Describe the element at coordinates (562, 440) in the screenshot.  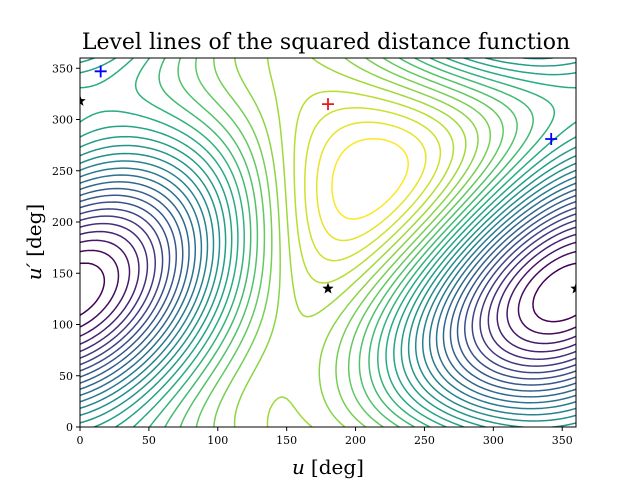
I see `x-tick-label: 350` at that location.